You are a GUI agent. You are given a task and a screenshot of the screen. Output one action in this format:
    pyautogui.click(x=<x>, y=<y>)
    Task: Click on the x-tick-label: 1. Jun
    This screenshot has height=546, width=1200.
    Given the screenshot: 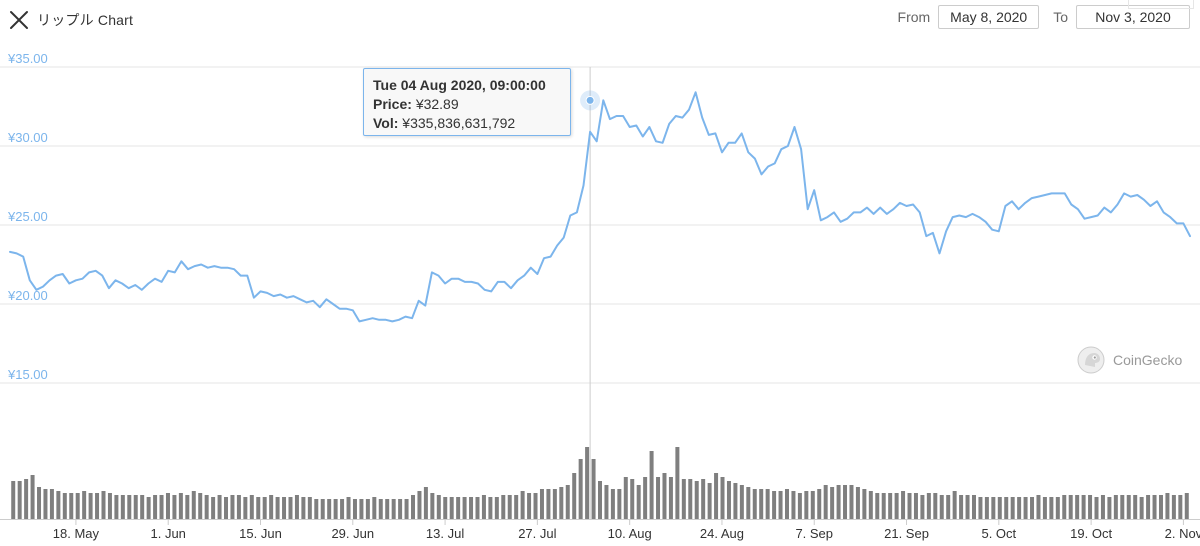 What is the action you would take?
    pyautogui.click(x=168, y=533)
    